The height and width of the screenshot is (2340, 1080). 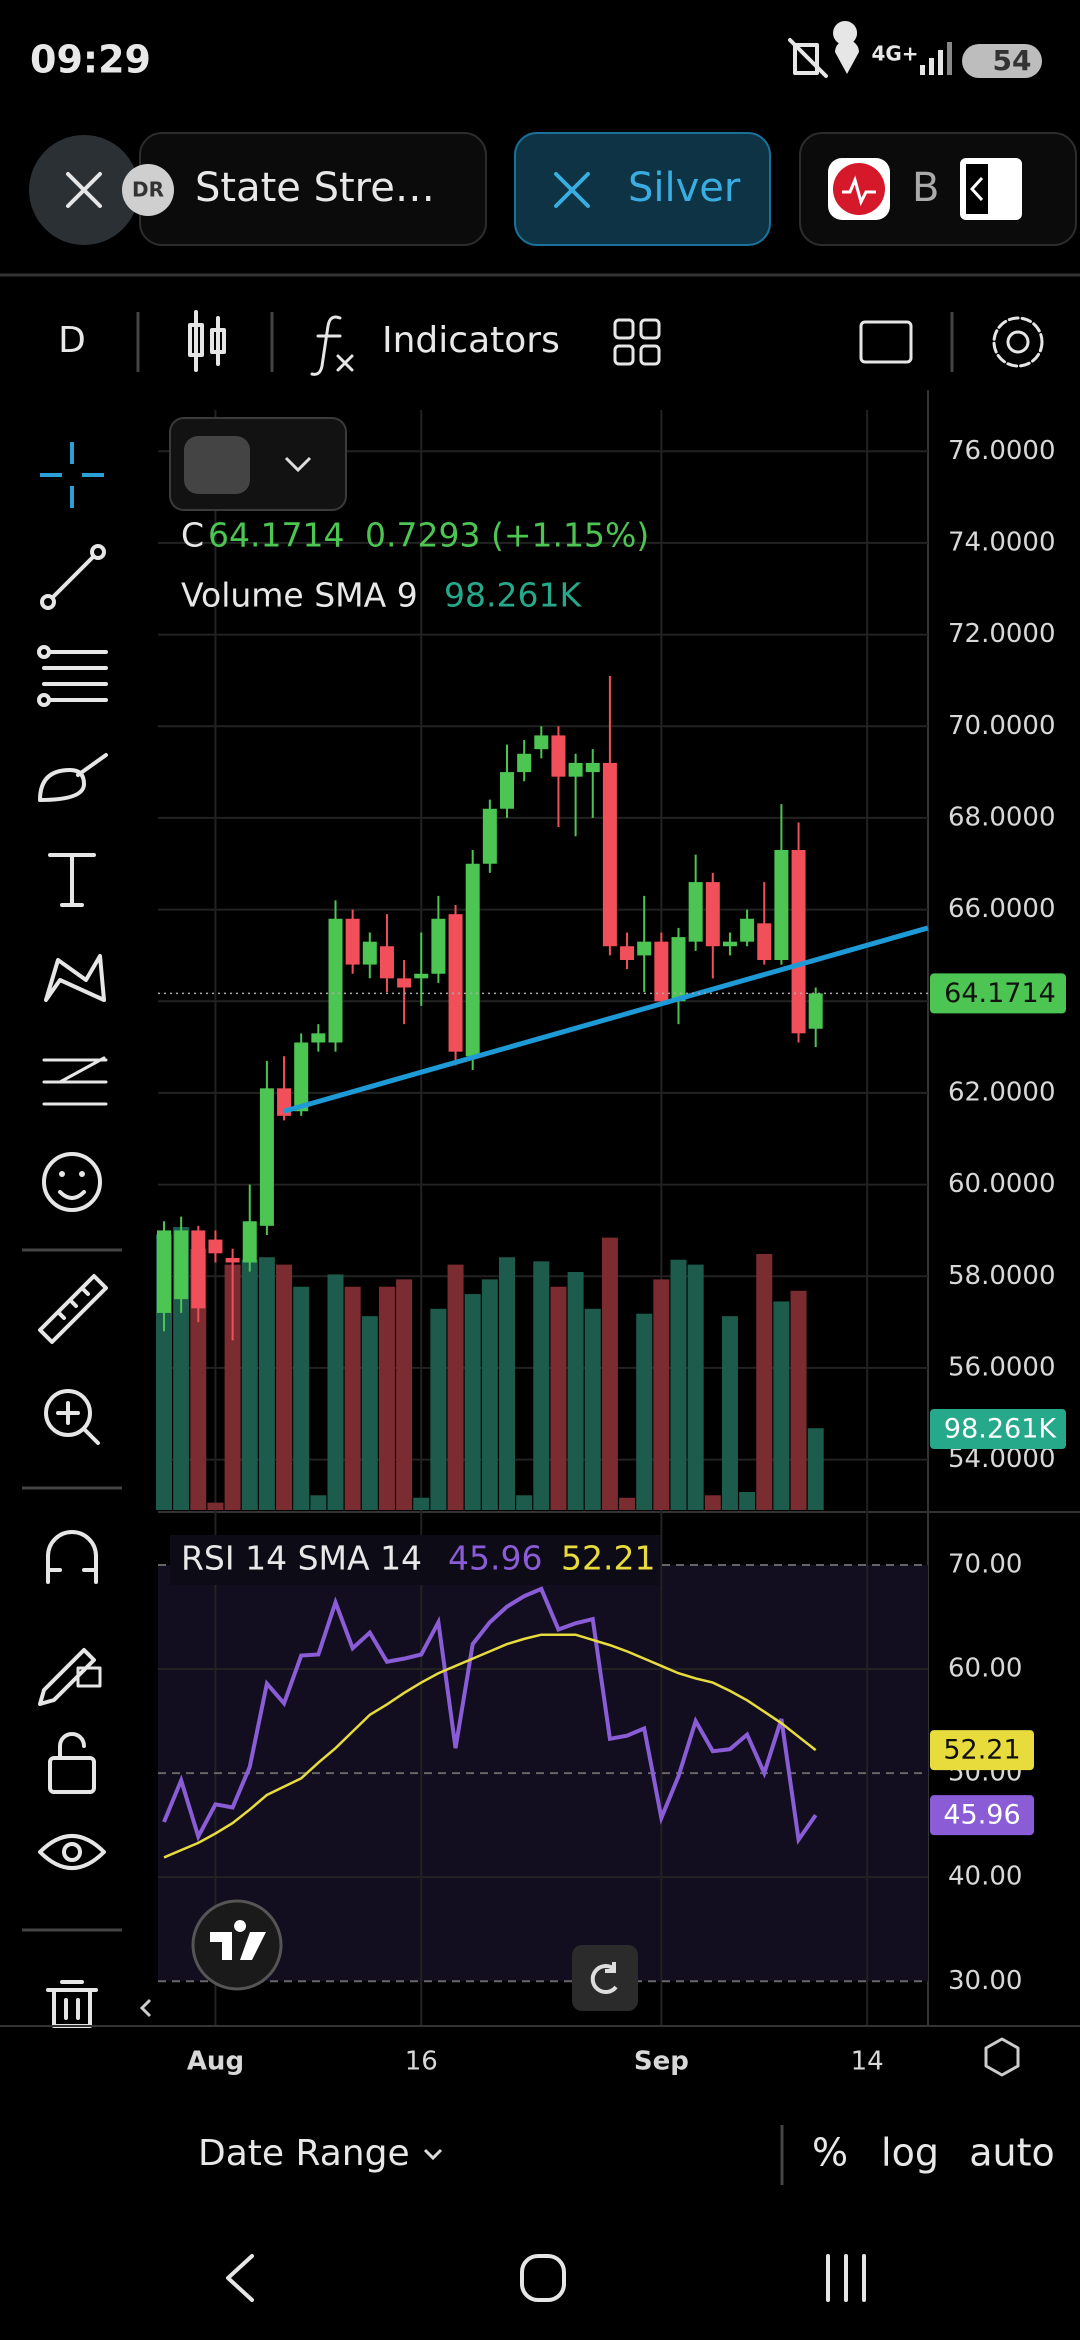 I want to click on tradingview-logo-button, so click(x=237, y=1945).